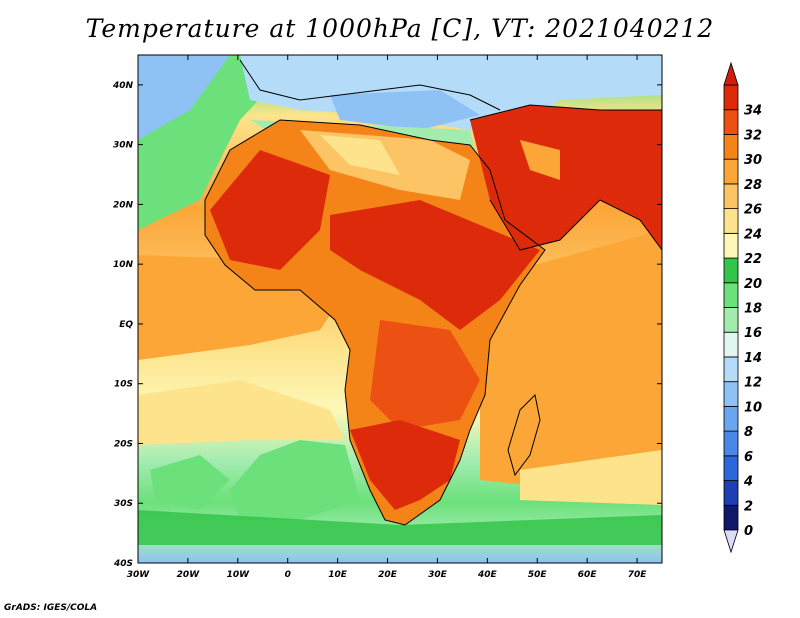 The width and height of the screenshot is (800, 618). Describe the element at coordinates (184, 97) in the screenshot. I see `nw-atlantic-blue` at that location.